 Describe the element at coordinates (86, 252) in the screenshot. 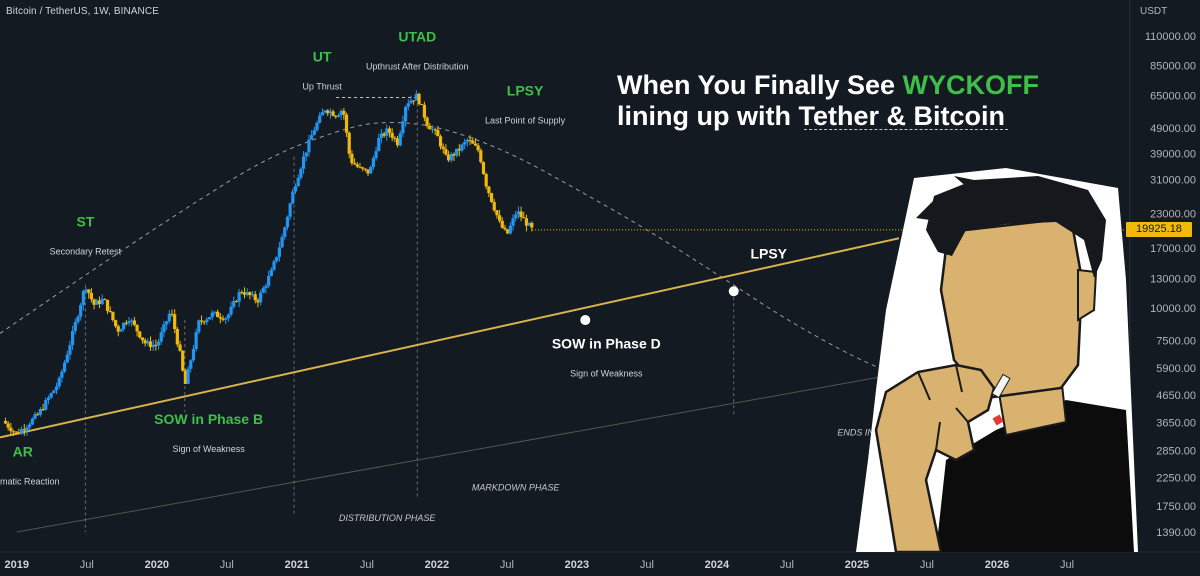

I see `st-label-subtitle: Secondary Retest` at that location.